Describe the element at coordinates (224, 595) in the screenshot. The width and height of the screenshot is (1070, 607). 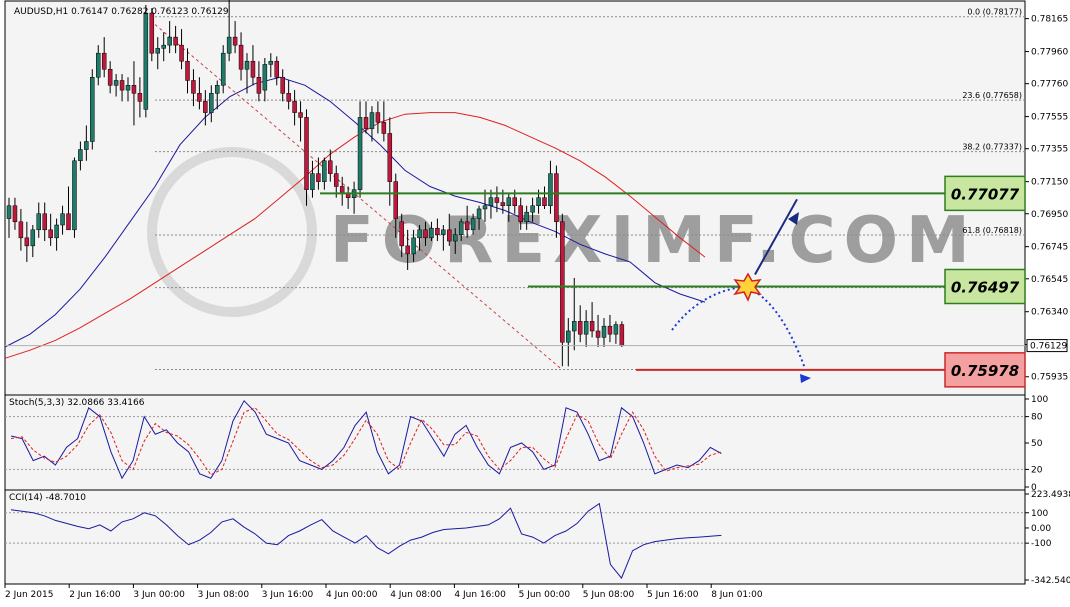
I see `time-tick-label: 3 Jun 08:00` at that location.